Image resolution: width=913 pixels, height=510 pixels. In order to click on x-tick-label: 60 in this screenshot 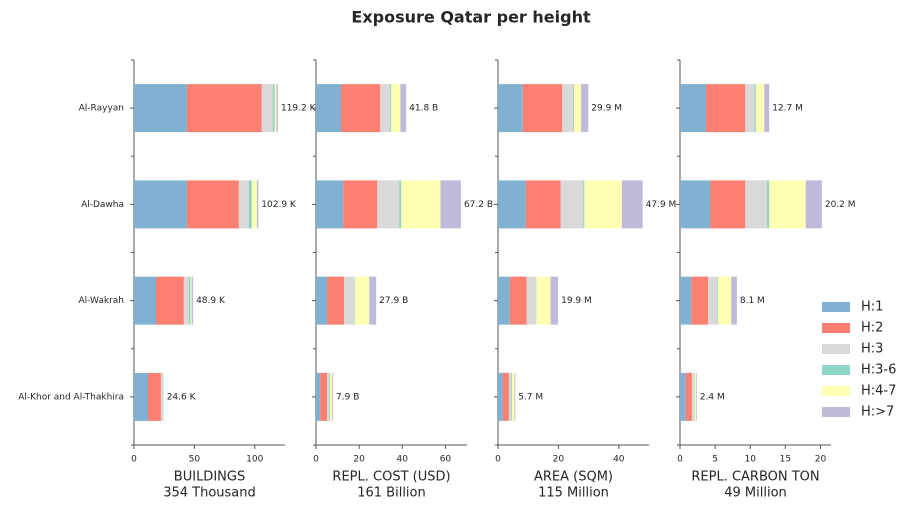, I will do `click(446, 460)`.